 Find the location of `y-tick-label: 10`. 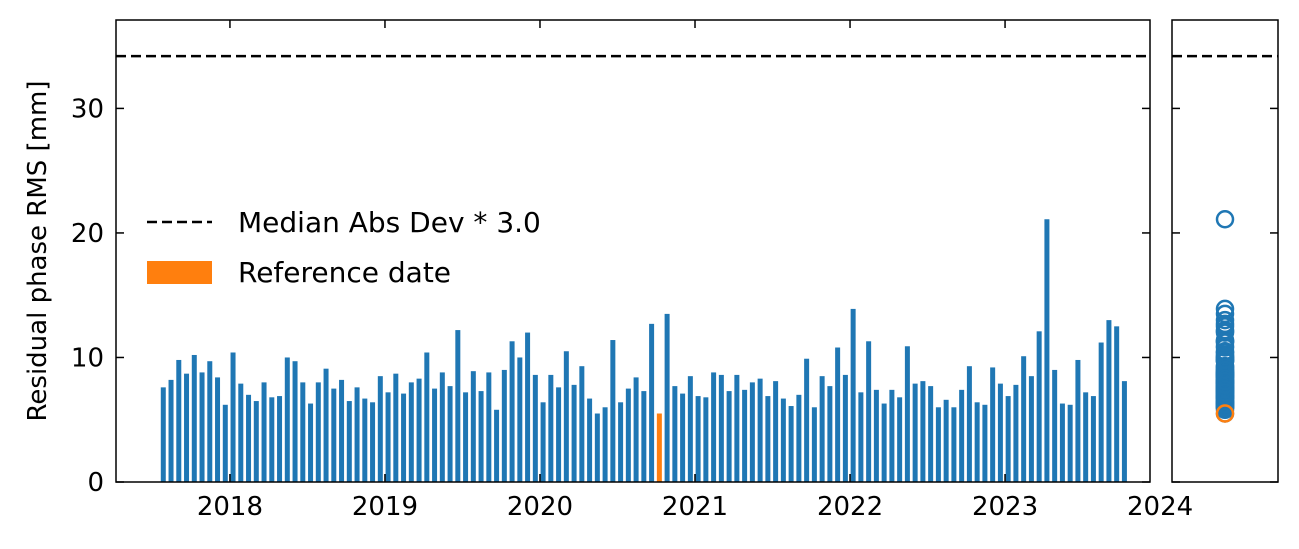

y-tick-label: 10 is located at coordinates (87, 358).